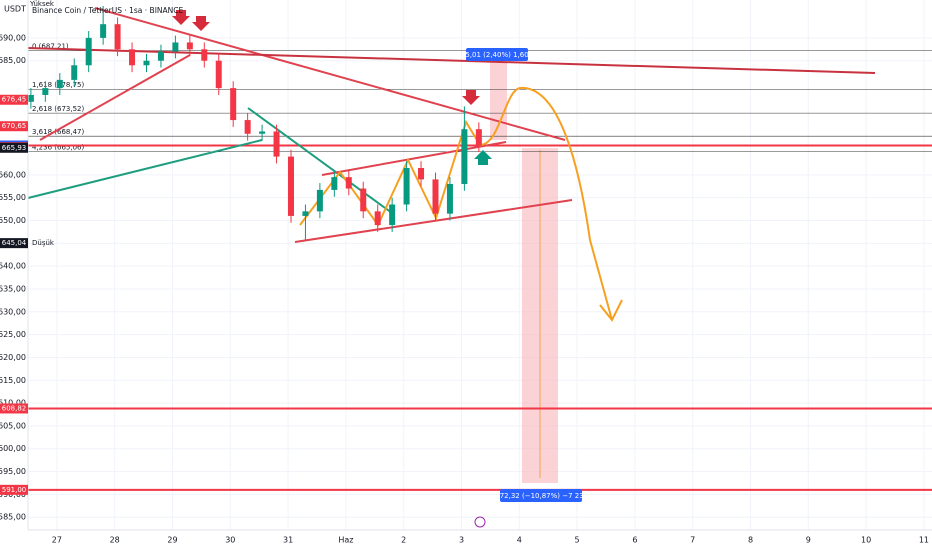 The width and height of the screenshot is (932, 550). What do you see at coordinates (288, 540) in the screenshot?
I see `x-tick-label: 31` at bounding box center [288, 540].